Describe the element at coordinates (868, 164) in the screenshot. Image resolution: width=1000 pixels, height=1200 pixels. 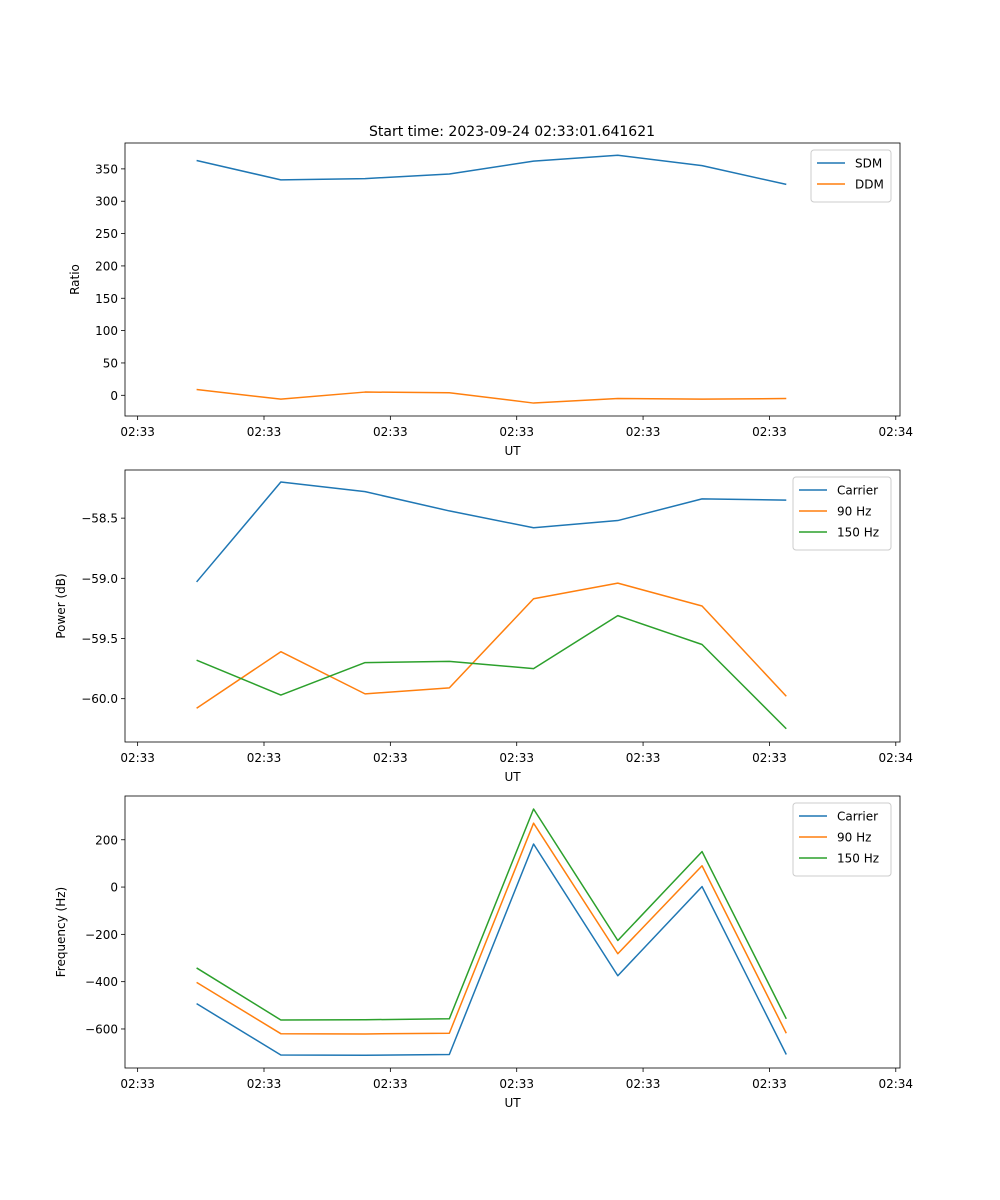
I see `legend-label: SDM` at that location.